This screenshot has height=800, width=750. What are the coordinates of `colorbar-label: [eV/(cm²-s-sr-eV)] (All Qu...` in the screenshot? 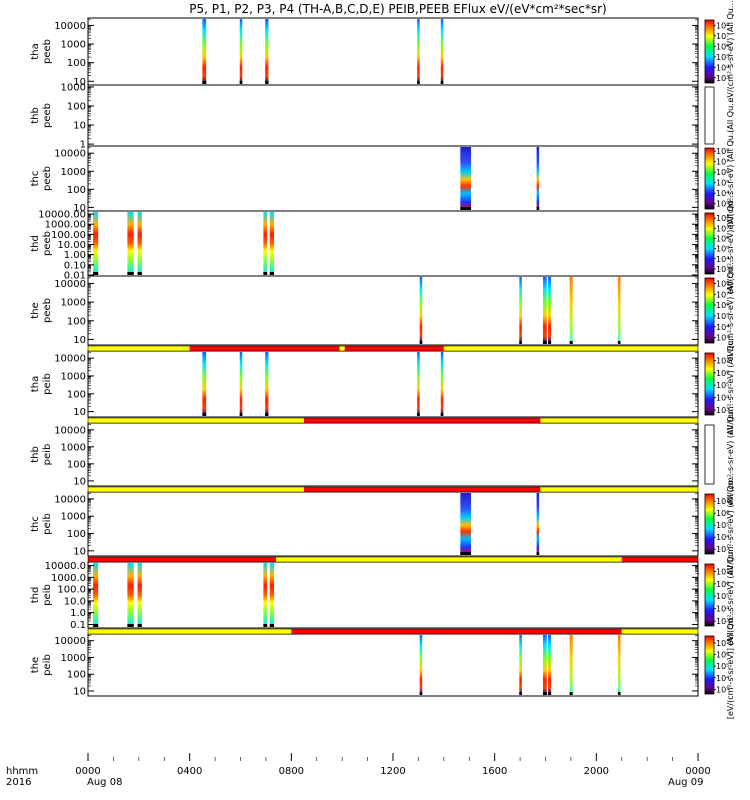 It's located at (730, 665).